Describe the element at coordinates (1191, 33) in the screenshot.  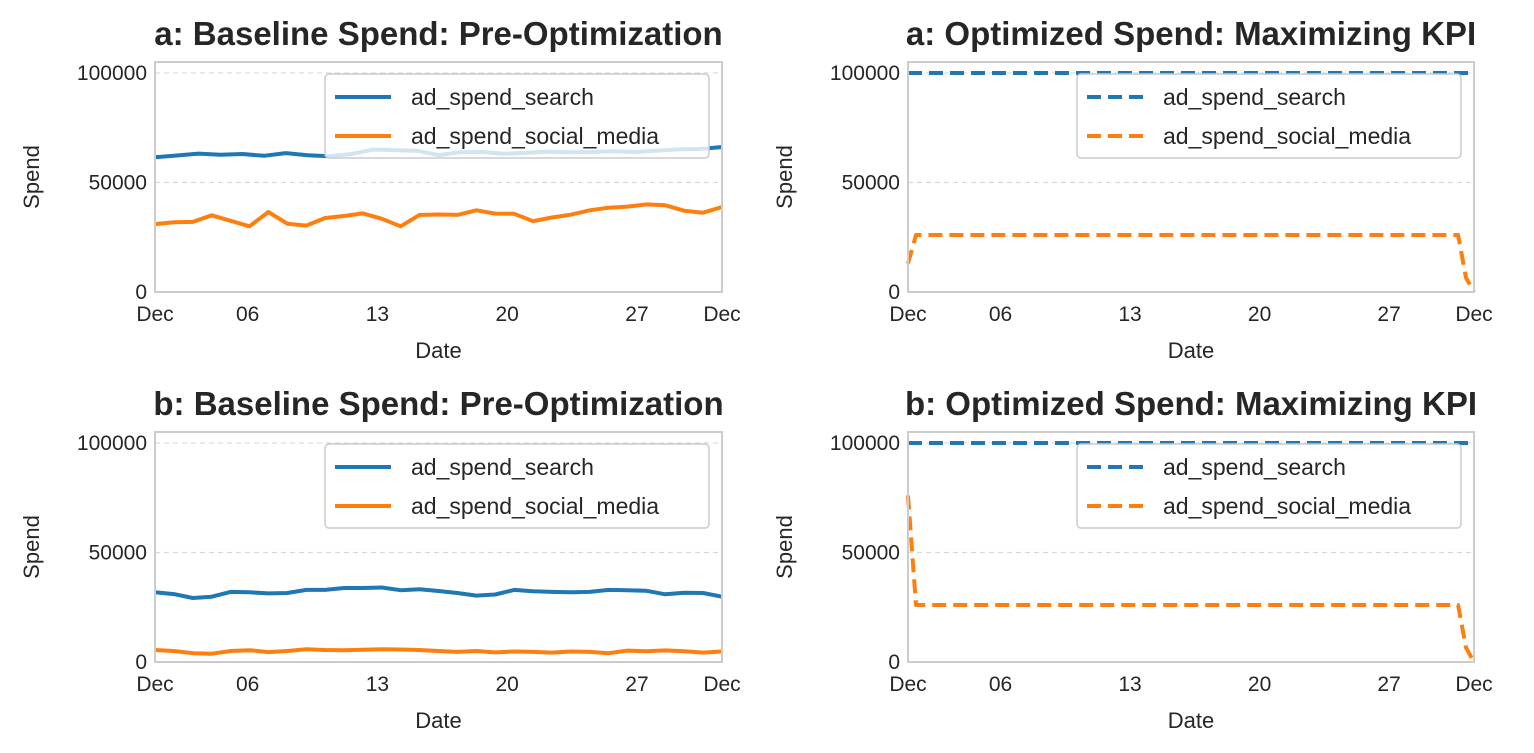
I see `chart-title: a: Optimized Spend: Maximizing KPI` at that location.